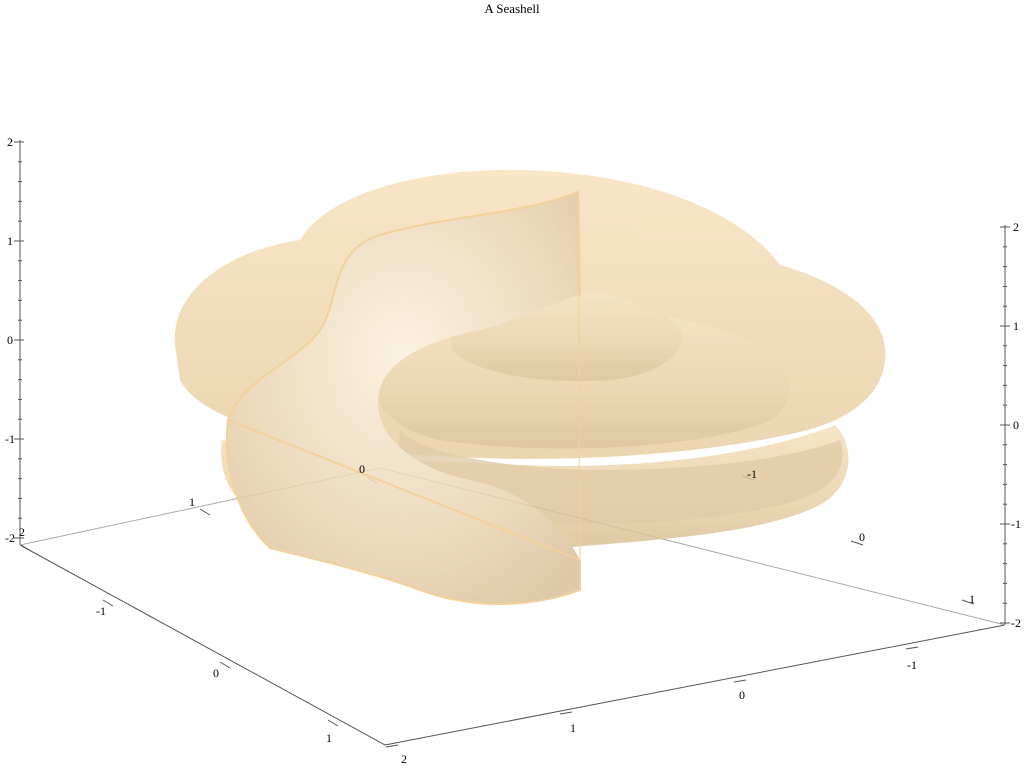 Image resolution: width=1024 pixels, height=768 pixels. What do you see at coordinates (1016, 623) in the screenshot?
I see `z-right-tick-label: -2` at bounding box center [1016, 623].